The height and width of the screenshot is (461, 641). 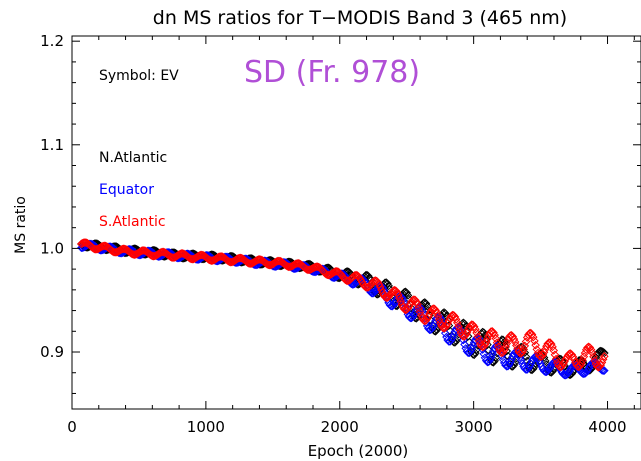 I want to click on x-tick-label: 1000, so click(x=206, y=427).